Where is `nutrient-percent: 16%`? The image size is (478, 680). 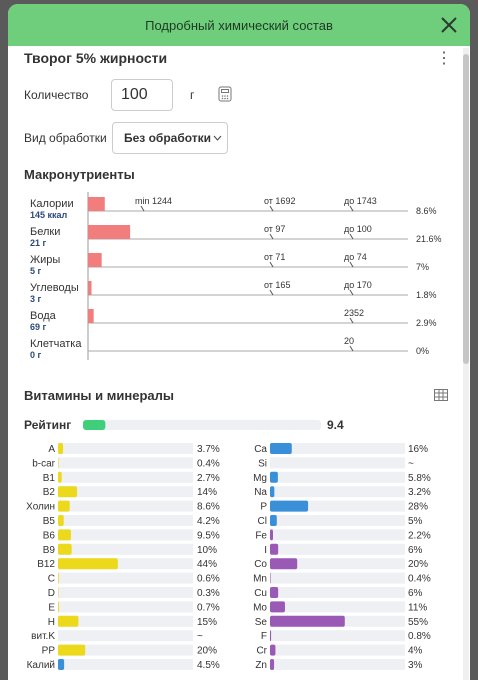 nutrient-percent: 16% is located at coordinates (418, 449).